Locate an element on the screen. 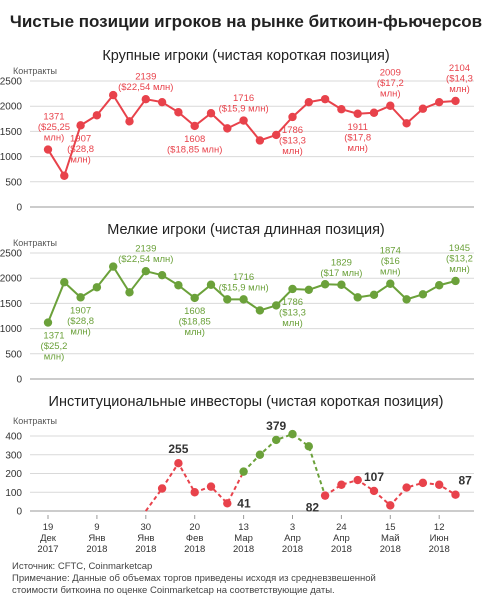 This screenshot has width=492, height=600. data-label: 82 is located at coordinates (313, 508).